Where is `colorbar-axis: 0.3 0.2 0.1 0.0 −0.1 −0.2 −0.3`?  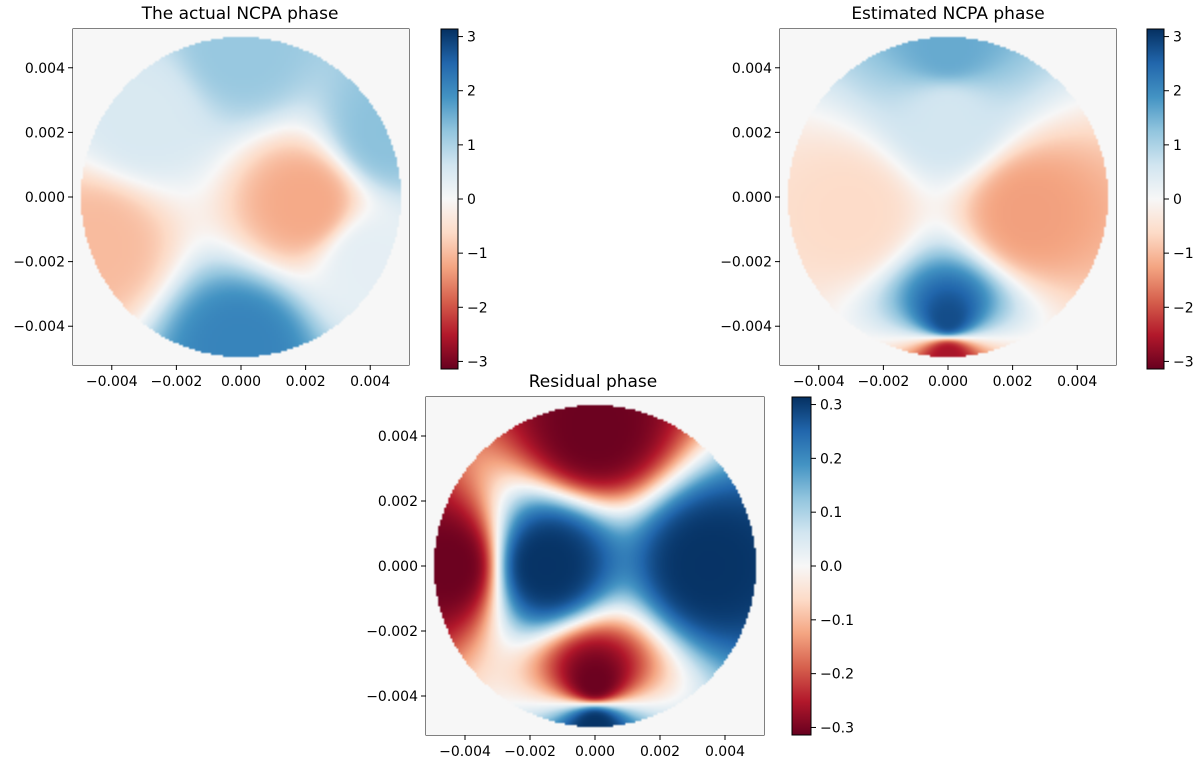 colorbar-axis: 0.3 0.2 0.1 0.0 −0.1 −0.2 −0.3 is located at coordinates (832, 567).